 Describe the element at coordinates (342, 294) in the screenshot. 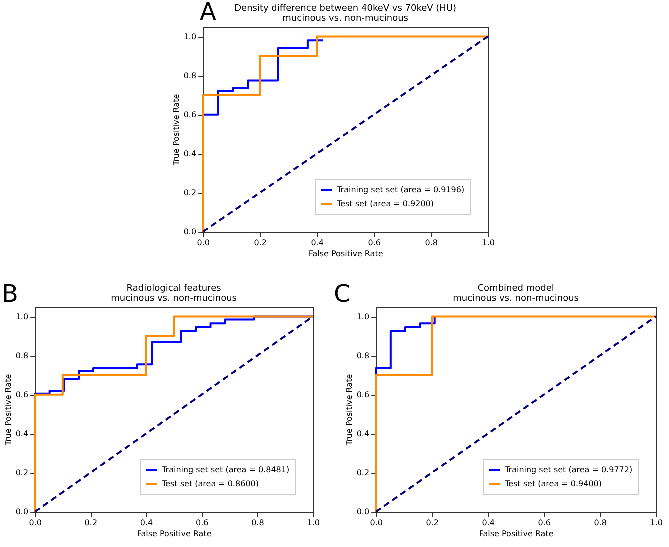

I see `text: C` at that location.